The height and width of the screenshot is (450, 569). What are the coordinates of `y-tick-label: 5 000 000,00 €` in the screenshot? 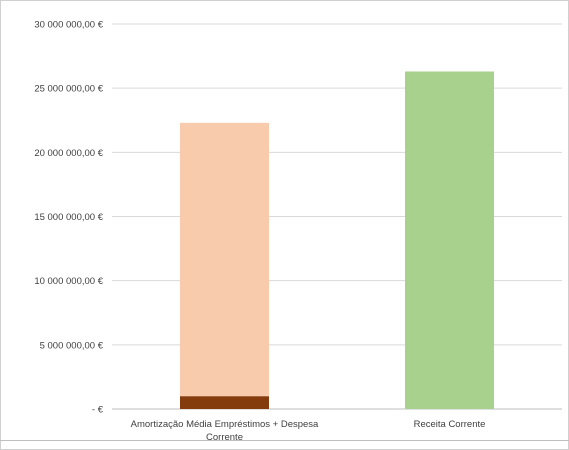 It's located at (72, 345).